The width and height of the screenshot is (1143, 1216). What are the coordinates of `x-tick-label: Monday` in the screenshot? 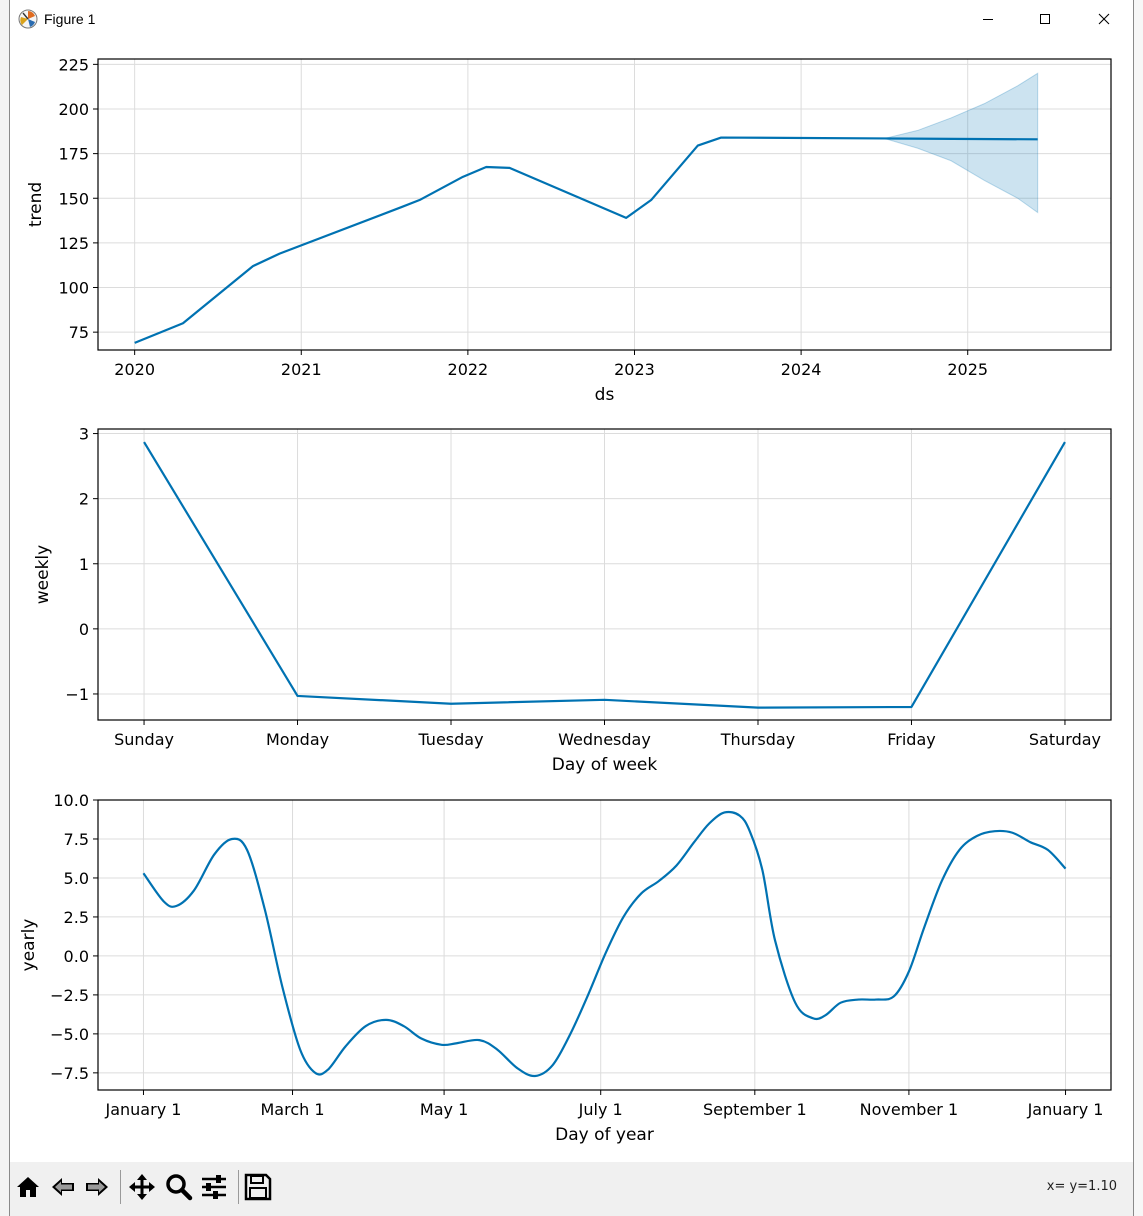 It's located at (297, 739).